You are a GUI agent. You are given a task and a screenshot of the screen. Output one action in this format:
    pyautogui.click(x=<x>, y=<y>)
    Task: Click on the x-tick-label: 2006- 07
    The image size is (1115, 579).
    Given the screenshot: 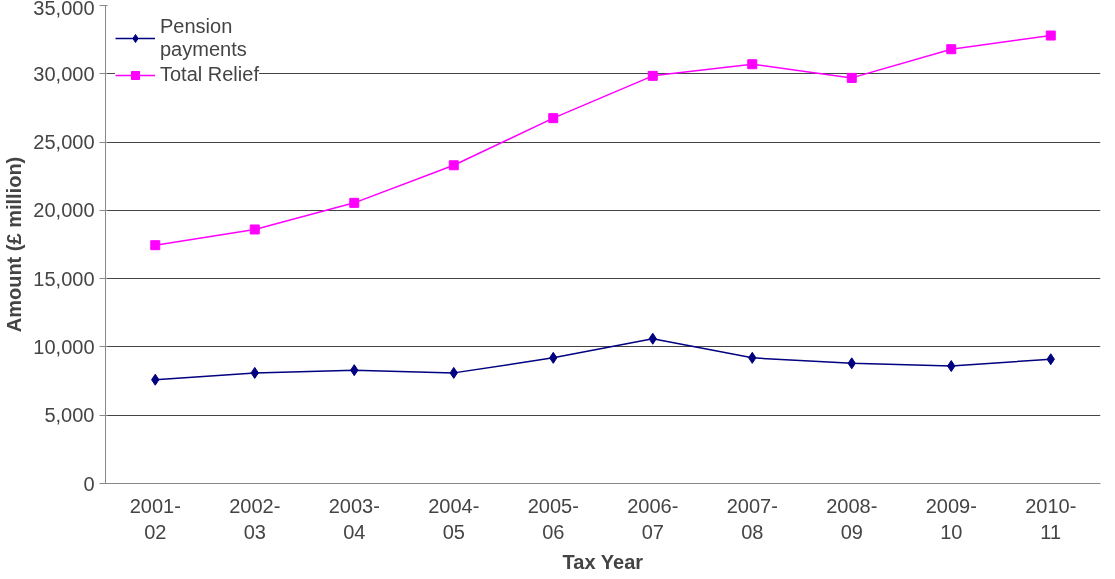 What is the action you would take?
    pyautogui.click(x=653, y=518)
    